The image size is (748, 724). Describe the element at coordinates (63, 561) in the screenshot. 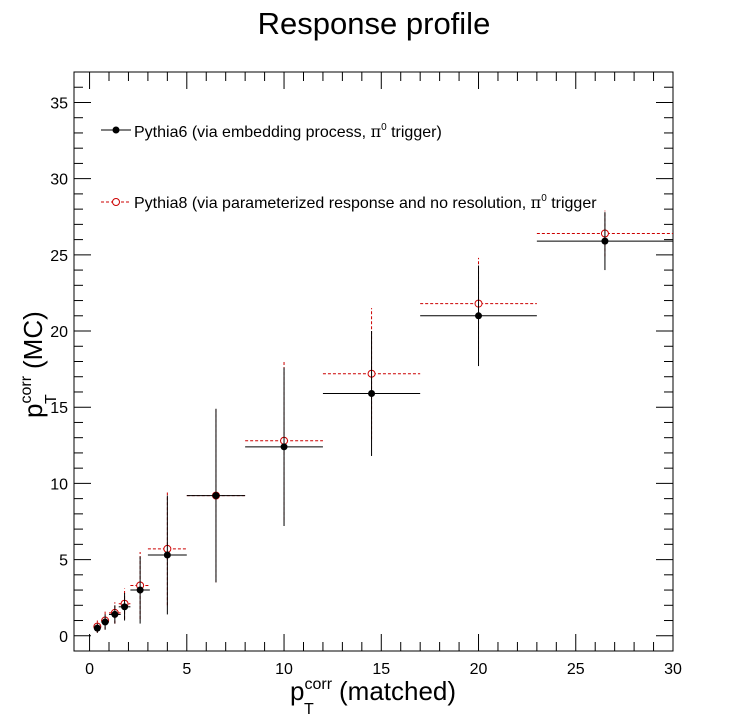

I see `y-tick-label: 5` at that location.